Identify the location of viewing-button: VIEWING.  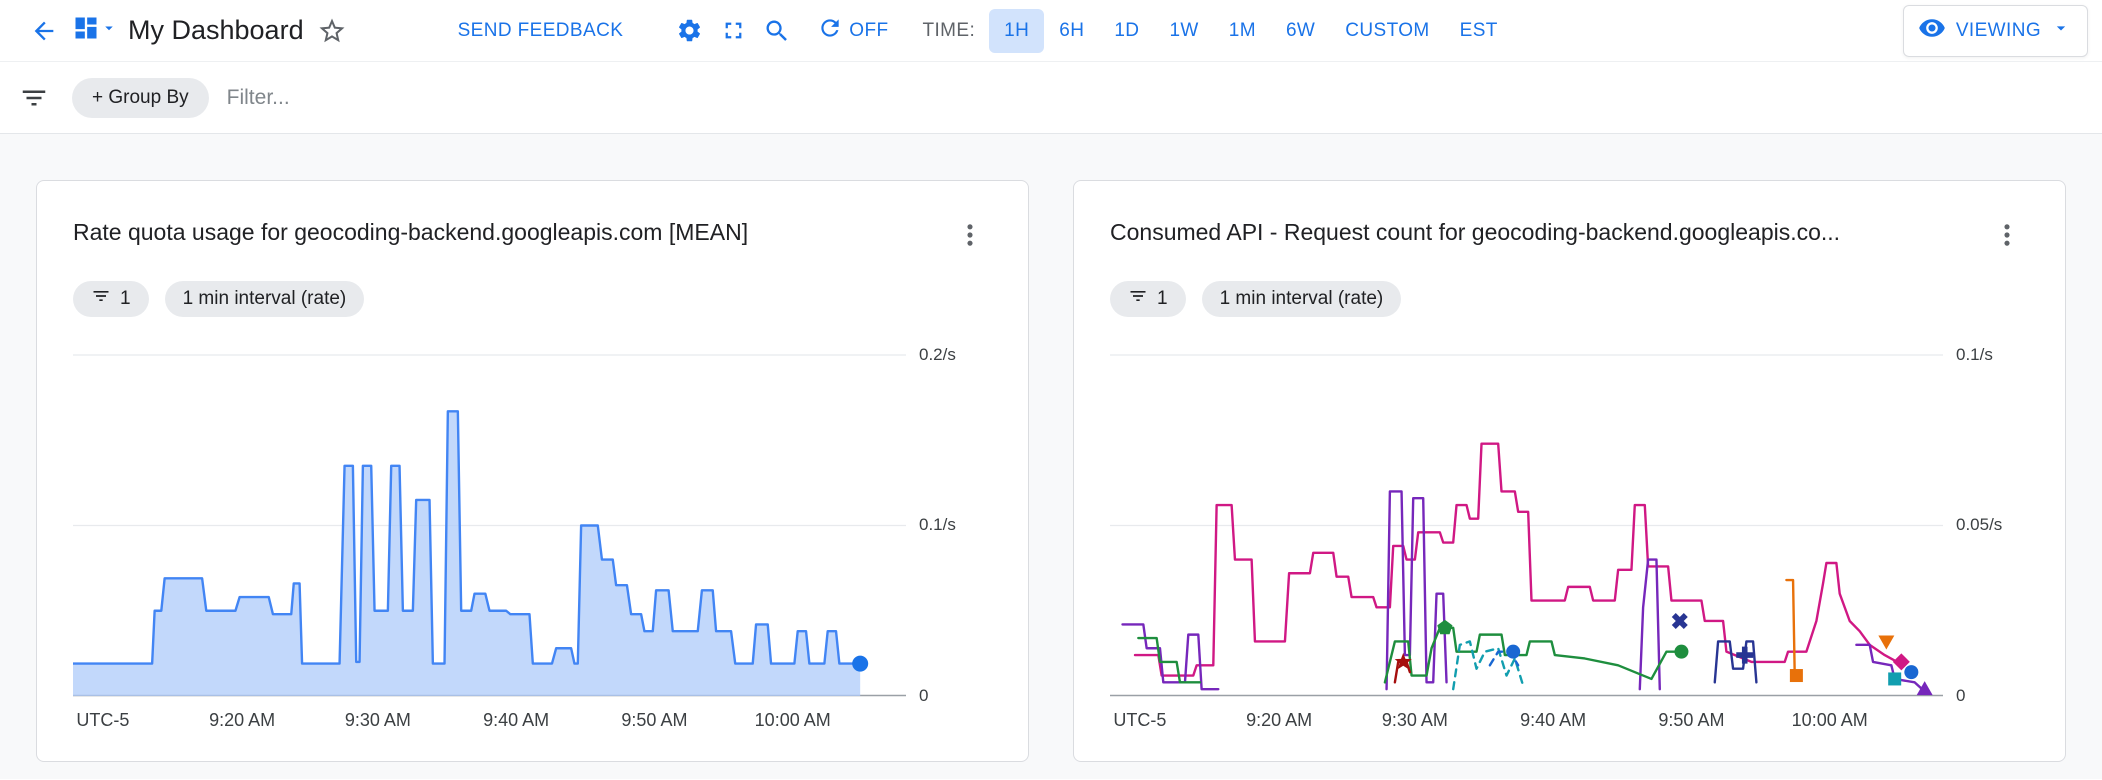
(1995, 30).